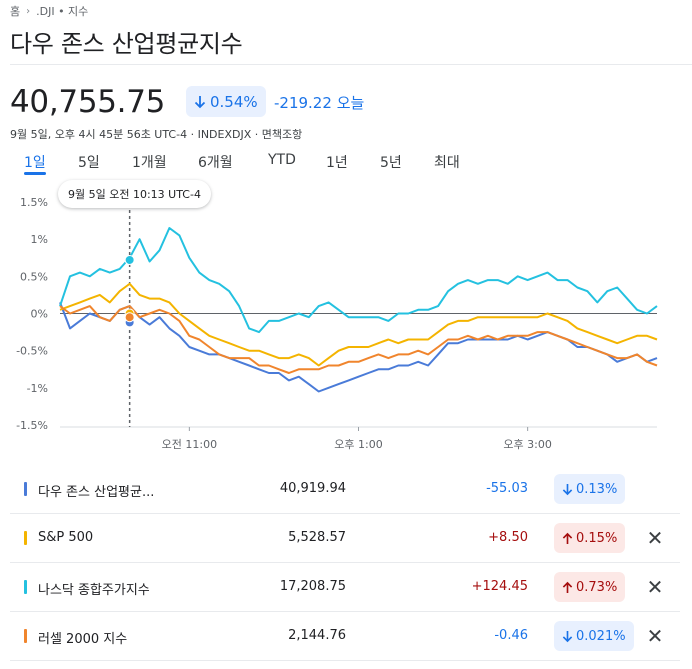  What do you see at coordinates (527, 444) in the screenshot?
I see `x-tick-label: 오후 3:00` at bounding box center [527, 444].